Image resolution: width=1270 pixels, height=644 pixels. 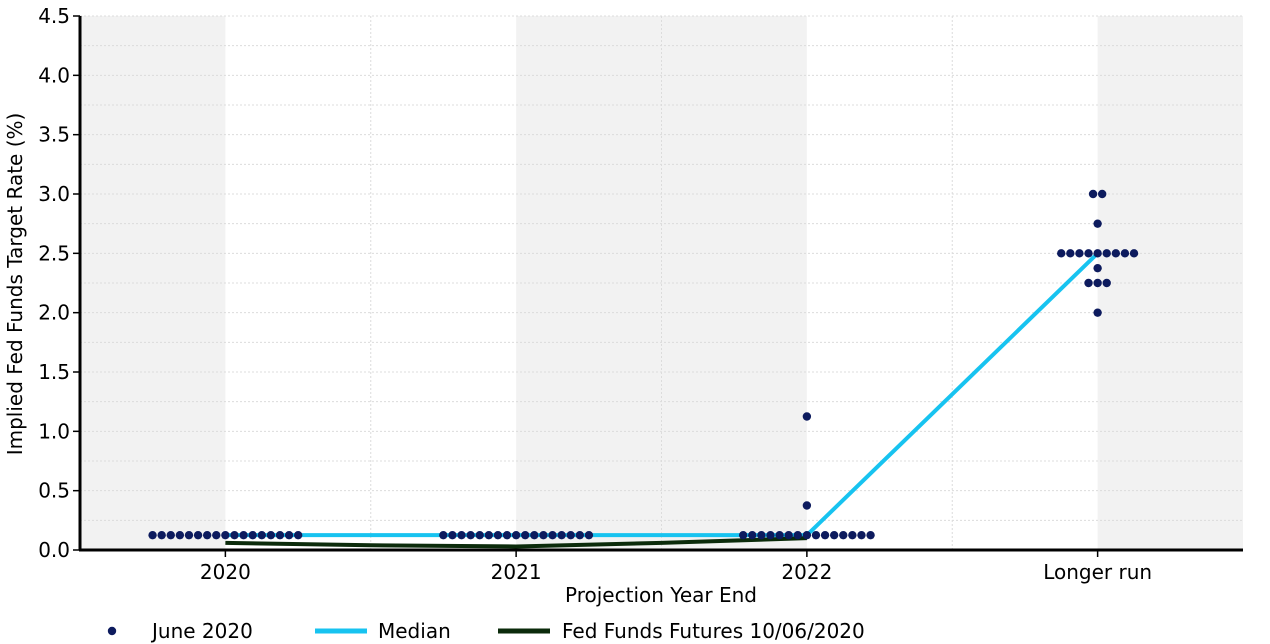 What do you see at coordinates (54, 16) in the screenshot?
I see `y-tick-label: 4.5` at bounding box center [54, 16].